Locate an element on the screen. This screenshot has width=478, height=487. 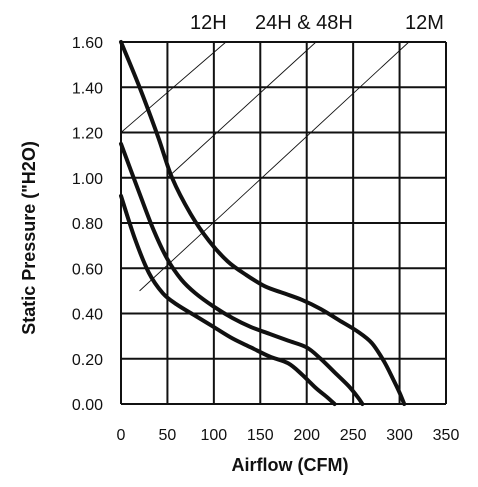
x-tick-label: 50 is located at coordinates (168, 435).